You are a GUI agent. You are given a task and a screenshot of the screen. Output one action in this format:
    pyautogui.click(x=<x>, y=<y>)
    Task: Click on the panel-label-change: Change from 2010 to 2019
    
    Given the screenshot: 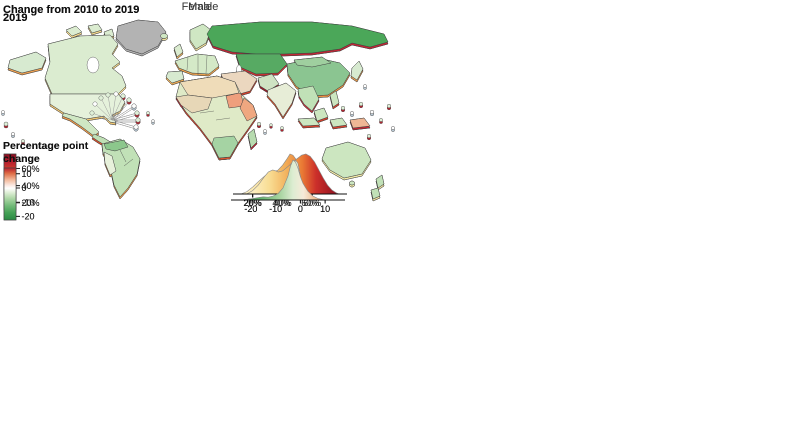 What is the action you would take?
    pyautogui.click(x=71, y=10)
    